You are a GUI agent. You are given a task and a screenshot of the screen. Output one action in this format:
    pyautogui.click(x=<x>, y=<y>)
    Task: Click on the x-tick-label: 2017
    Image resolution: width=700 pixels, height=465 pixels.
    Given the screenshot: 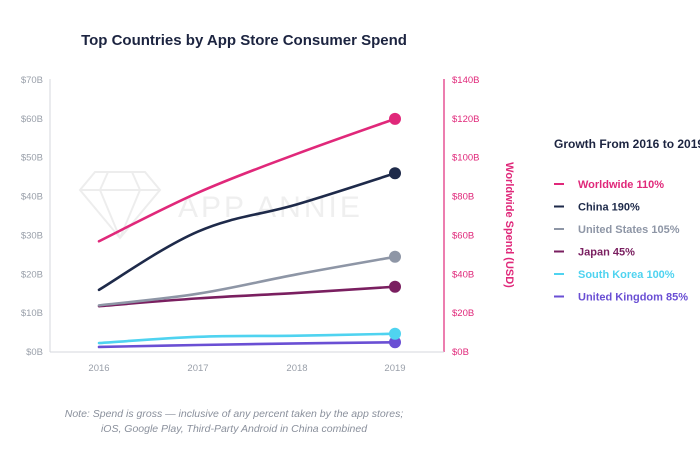 What is the action you would take?
    pyautogui.click(x=197, y=368)
    